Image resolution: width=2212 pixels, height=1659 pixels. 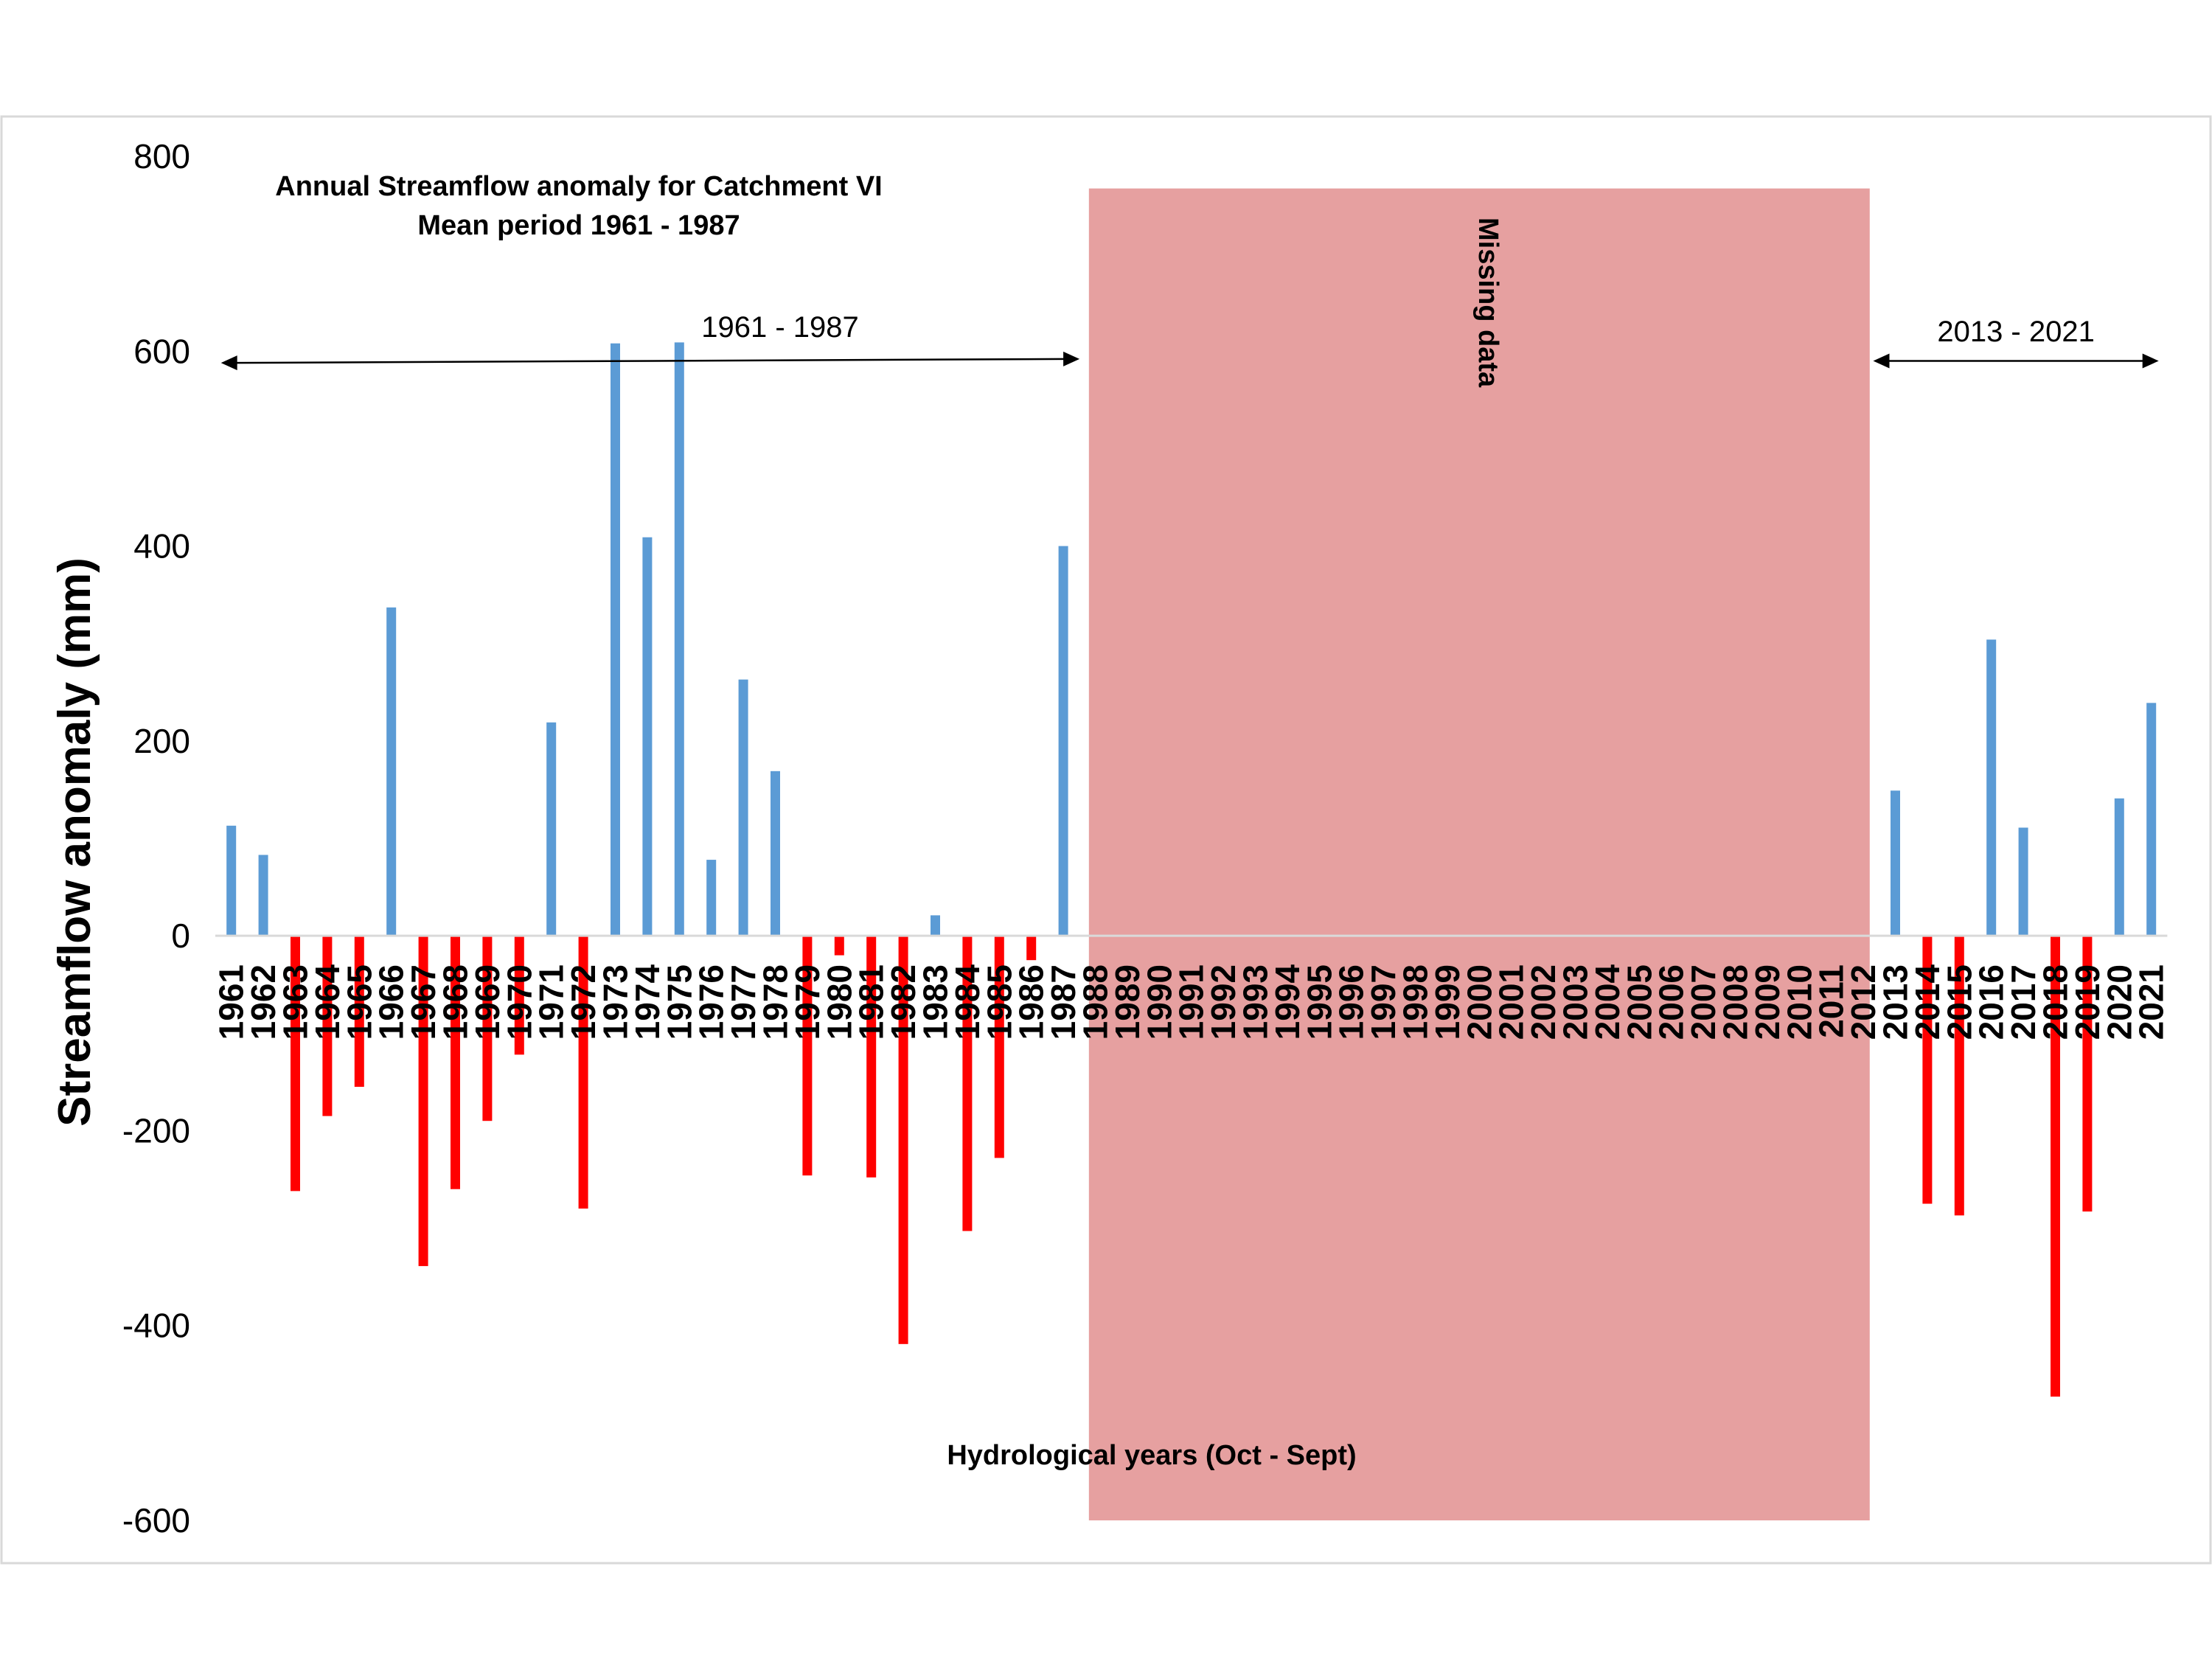 What do you see at coordinates (1607, 1002) in the screenshot?
I see `x-tick-label: 2004` at bounding box center [1607, 1002].